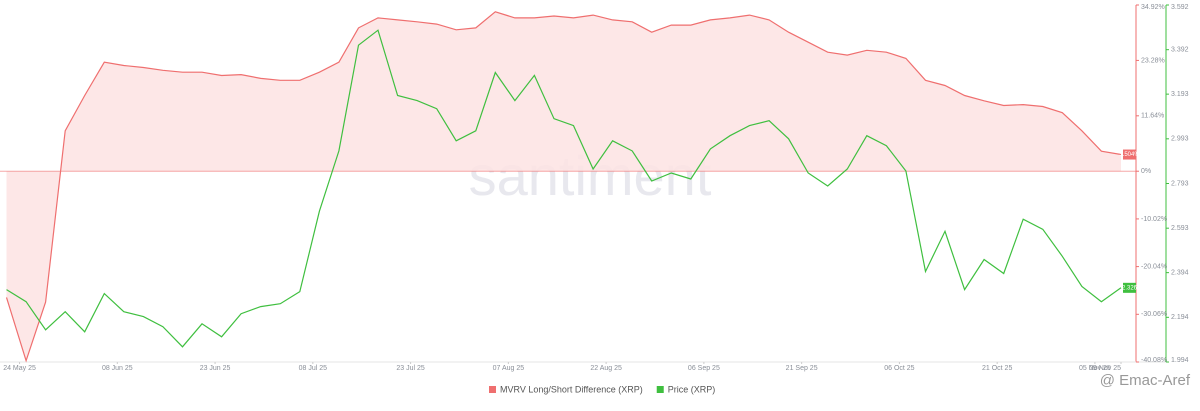 The height and width of the screenshot is (411, 1200). Describe the element at coordinates (1152, 116) in the screenshot. I see `y-tick-label: 11.64%` at that location.